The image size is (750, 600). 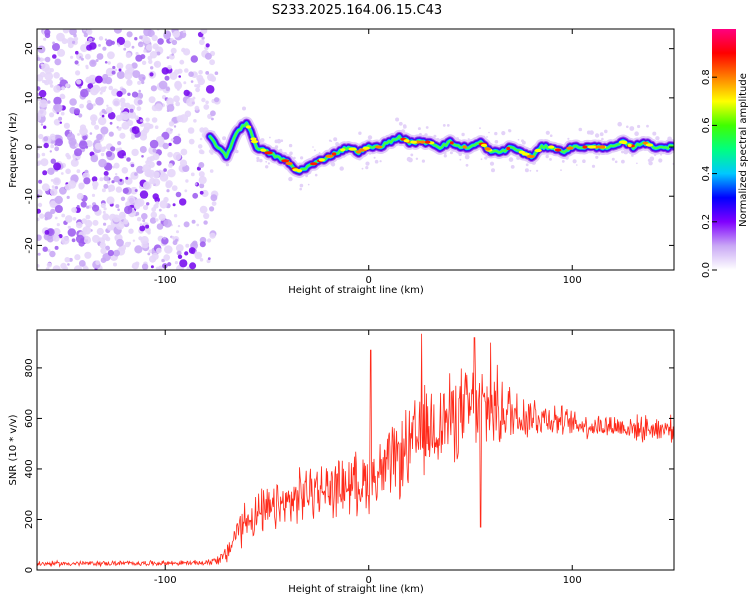 I want to click on colorbar-tick-label: 0.0, so click(x=706, y=270).